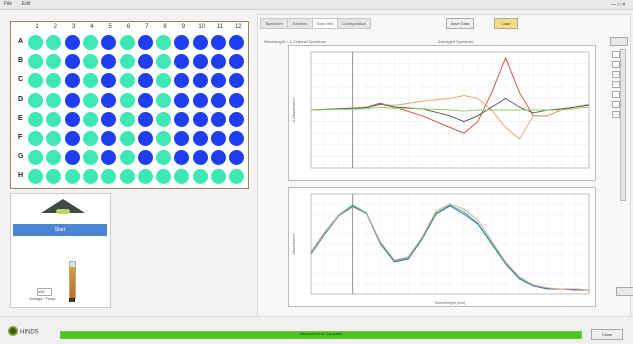  What do you see at coordinates (72, 300) in the screenshot?
I see `toggle-switch` at bounding box center [72, 300].